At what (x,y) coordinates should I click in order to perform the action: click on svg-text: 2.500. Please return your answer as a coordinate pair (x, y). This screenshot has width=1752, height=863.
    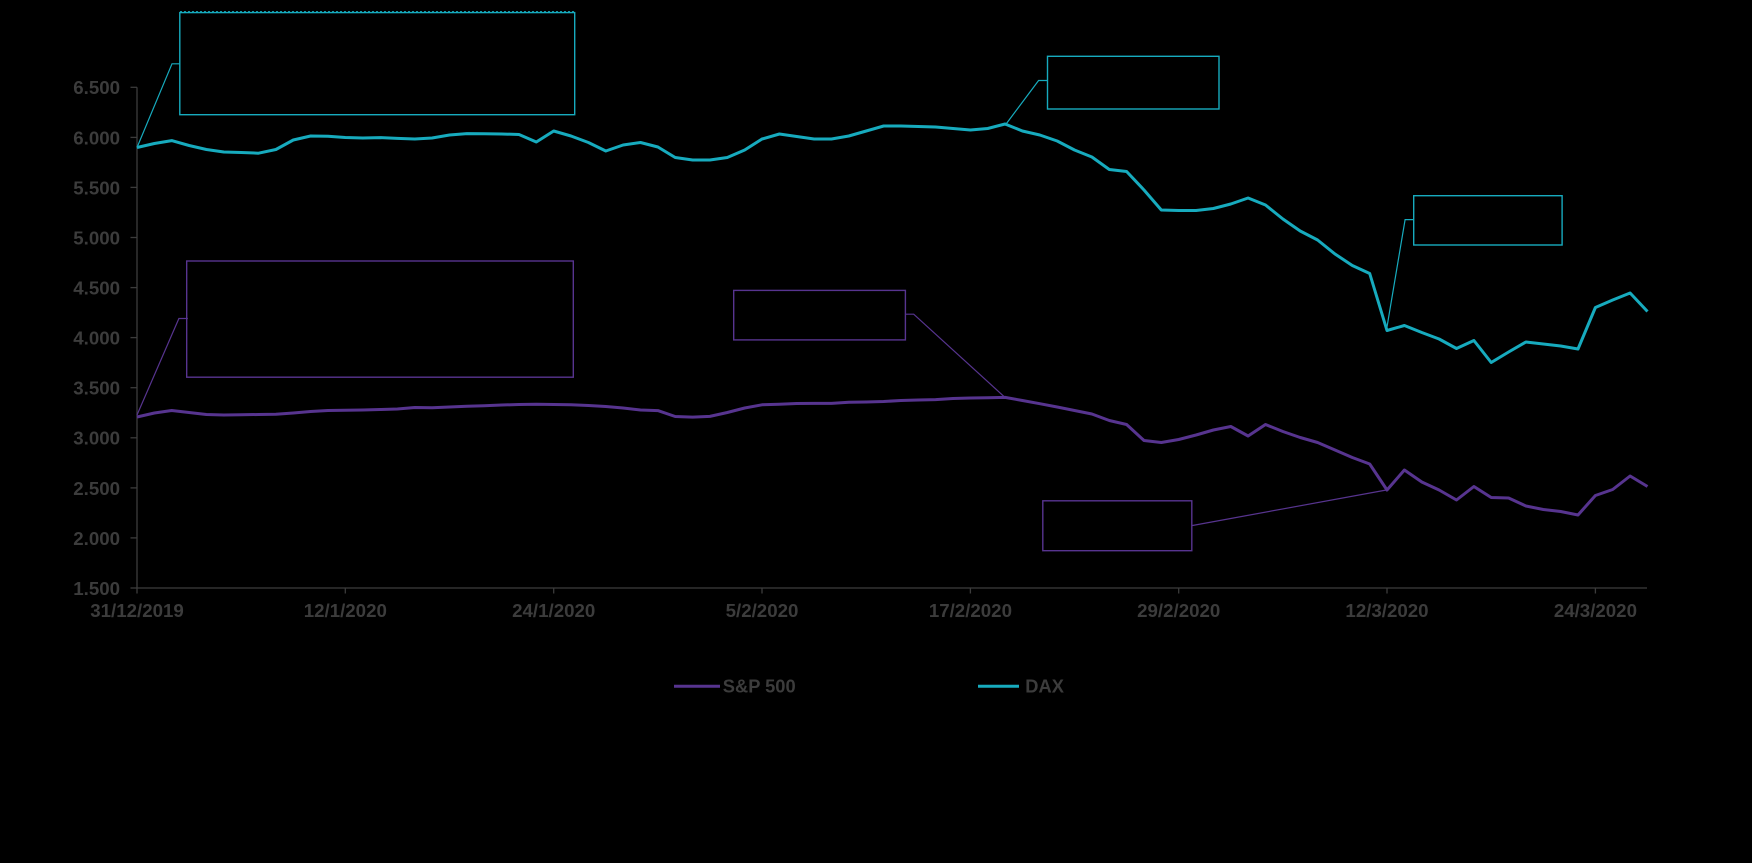
    Looking at the image, I should click on (96, 488).